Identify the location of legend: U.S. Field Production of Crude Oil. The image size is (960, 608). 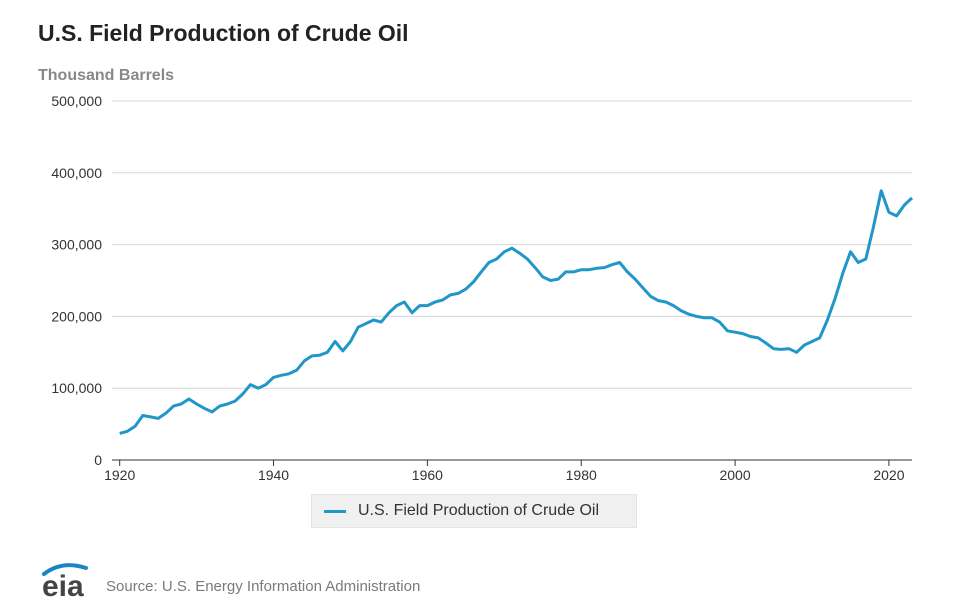
(474, 511).